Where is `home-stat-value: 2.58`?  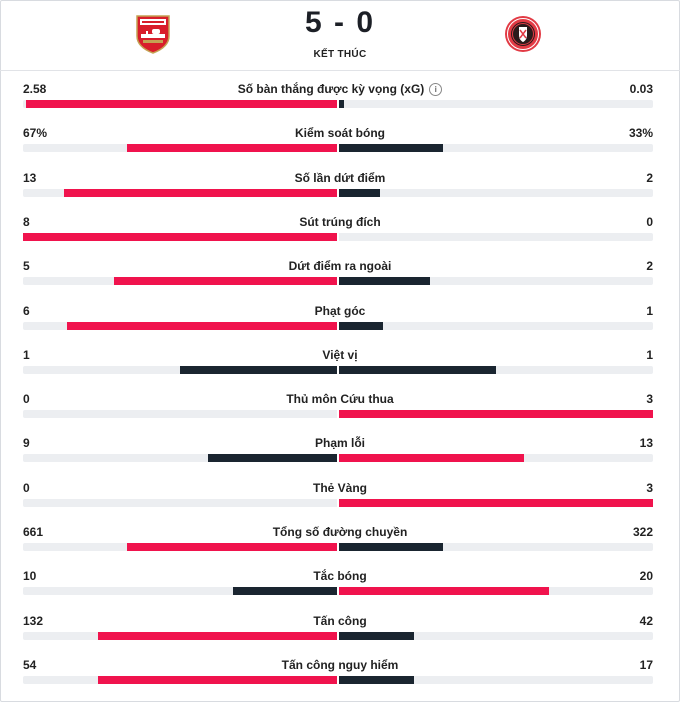 home-stat-value: 2.58 is located at coordinates (35, 89).